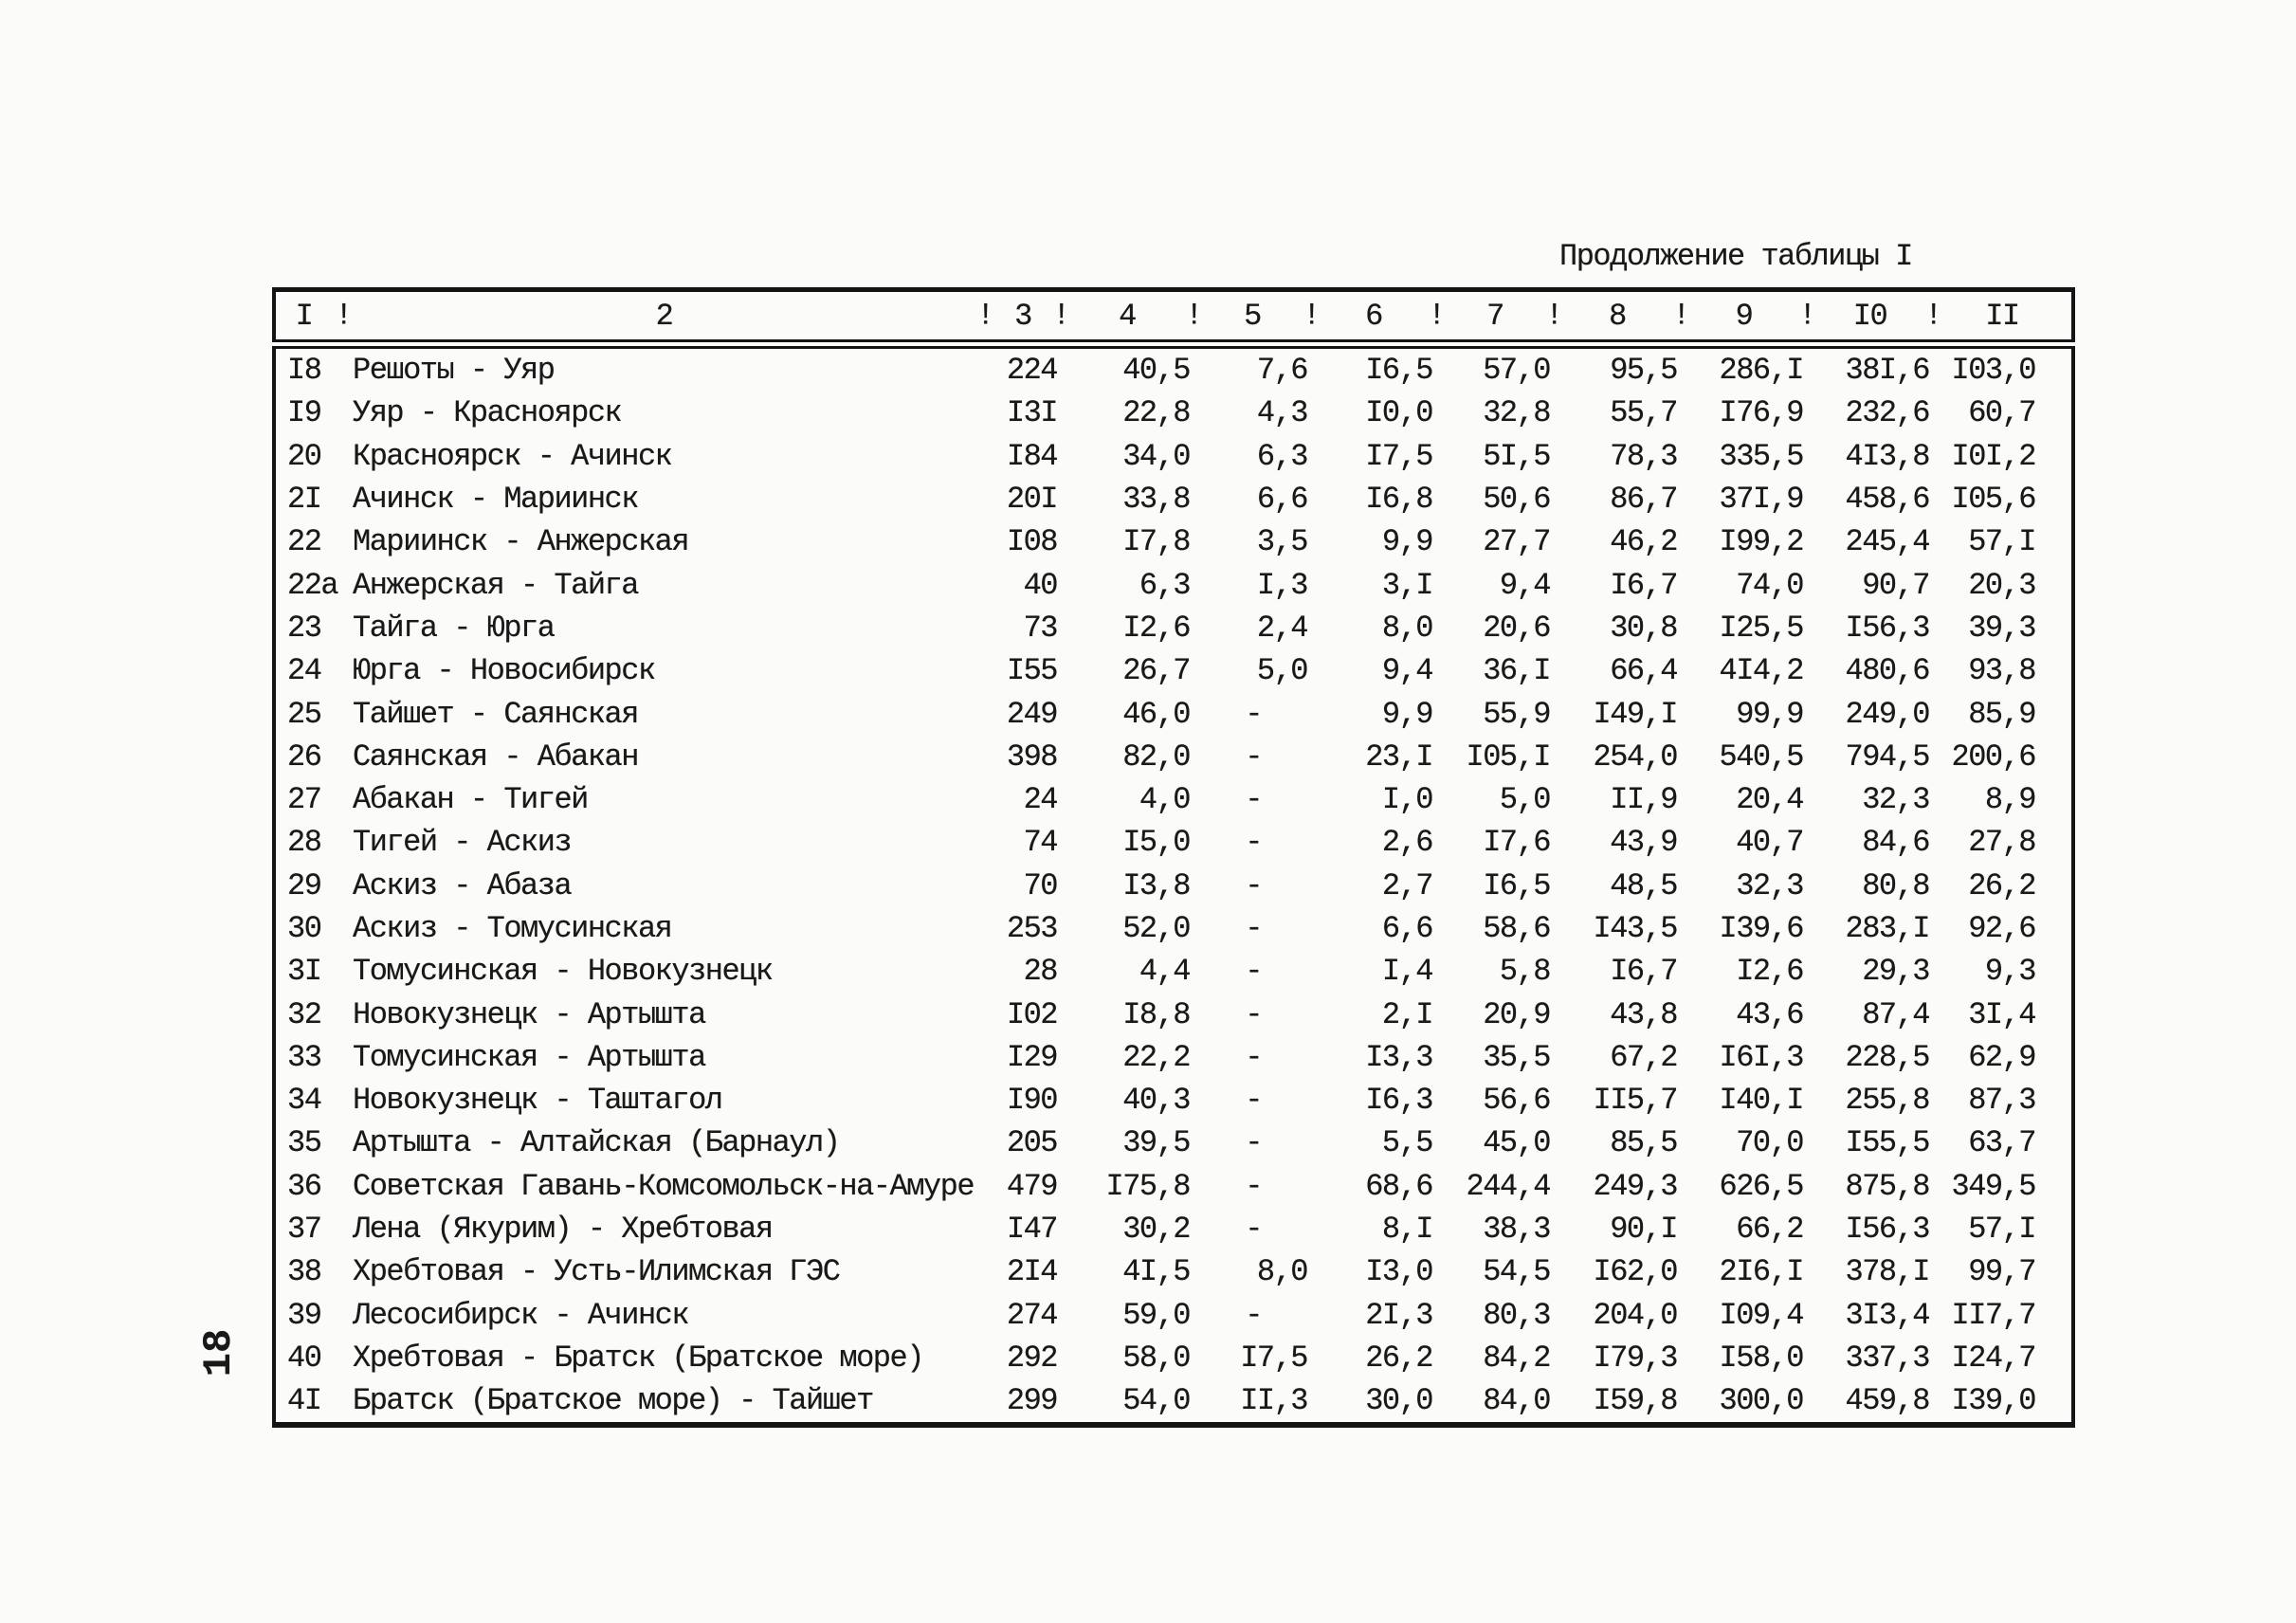  Describe the element at coordinates (1896, 885) in the screenshot. I see `value-cell-col10: 80,8` at that location.